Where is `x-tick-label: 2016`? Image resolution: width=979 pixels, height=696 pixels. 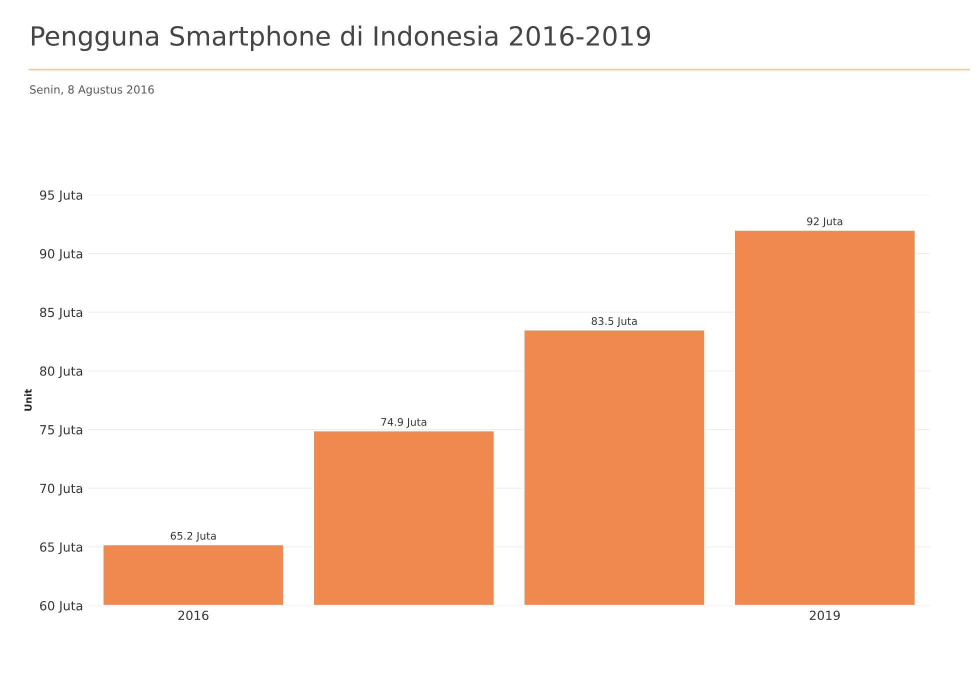
x-tick-label: 2016 is located at coordinates (193, 615).